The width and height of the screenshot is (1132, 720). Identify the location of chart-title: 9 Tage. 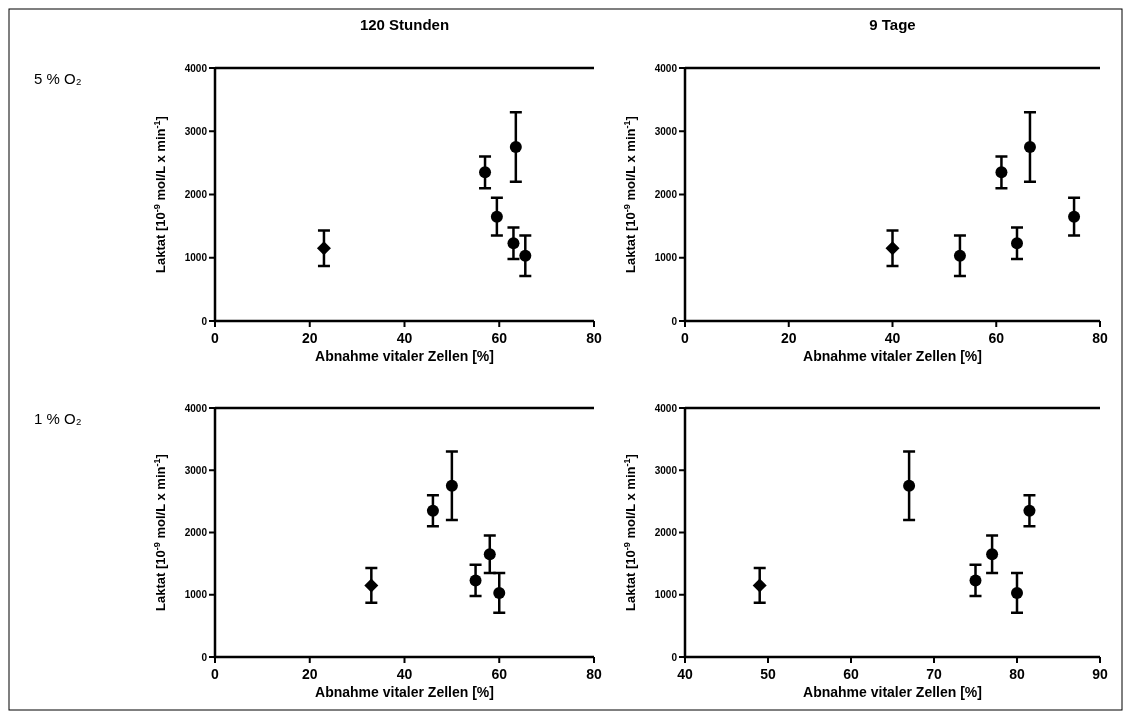
(892, 24).